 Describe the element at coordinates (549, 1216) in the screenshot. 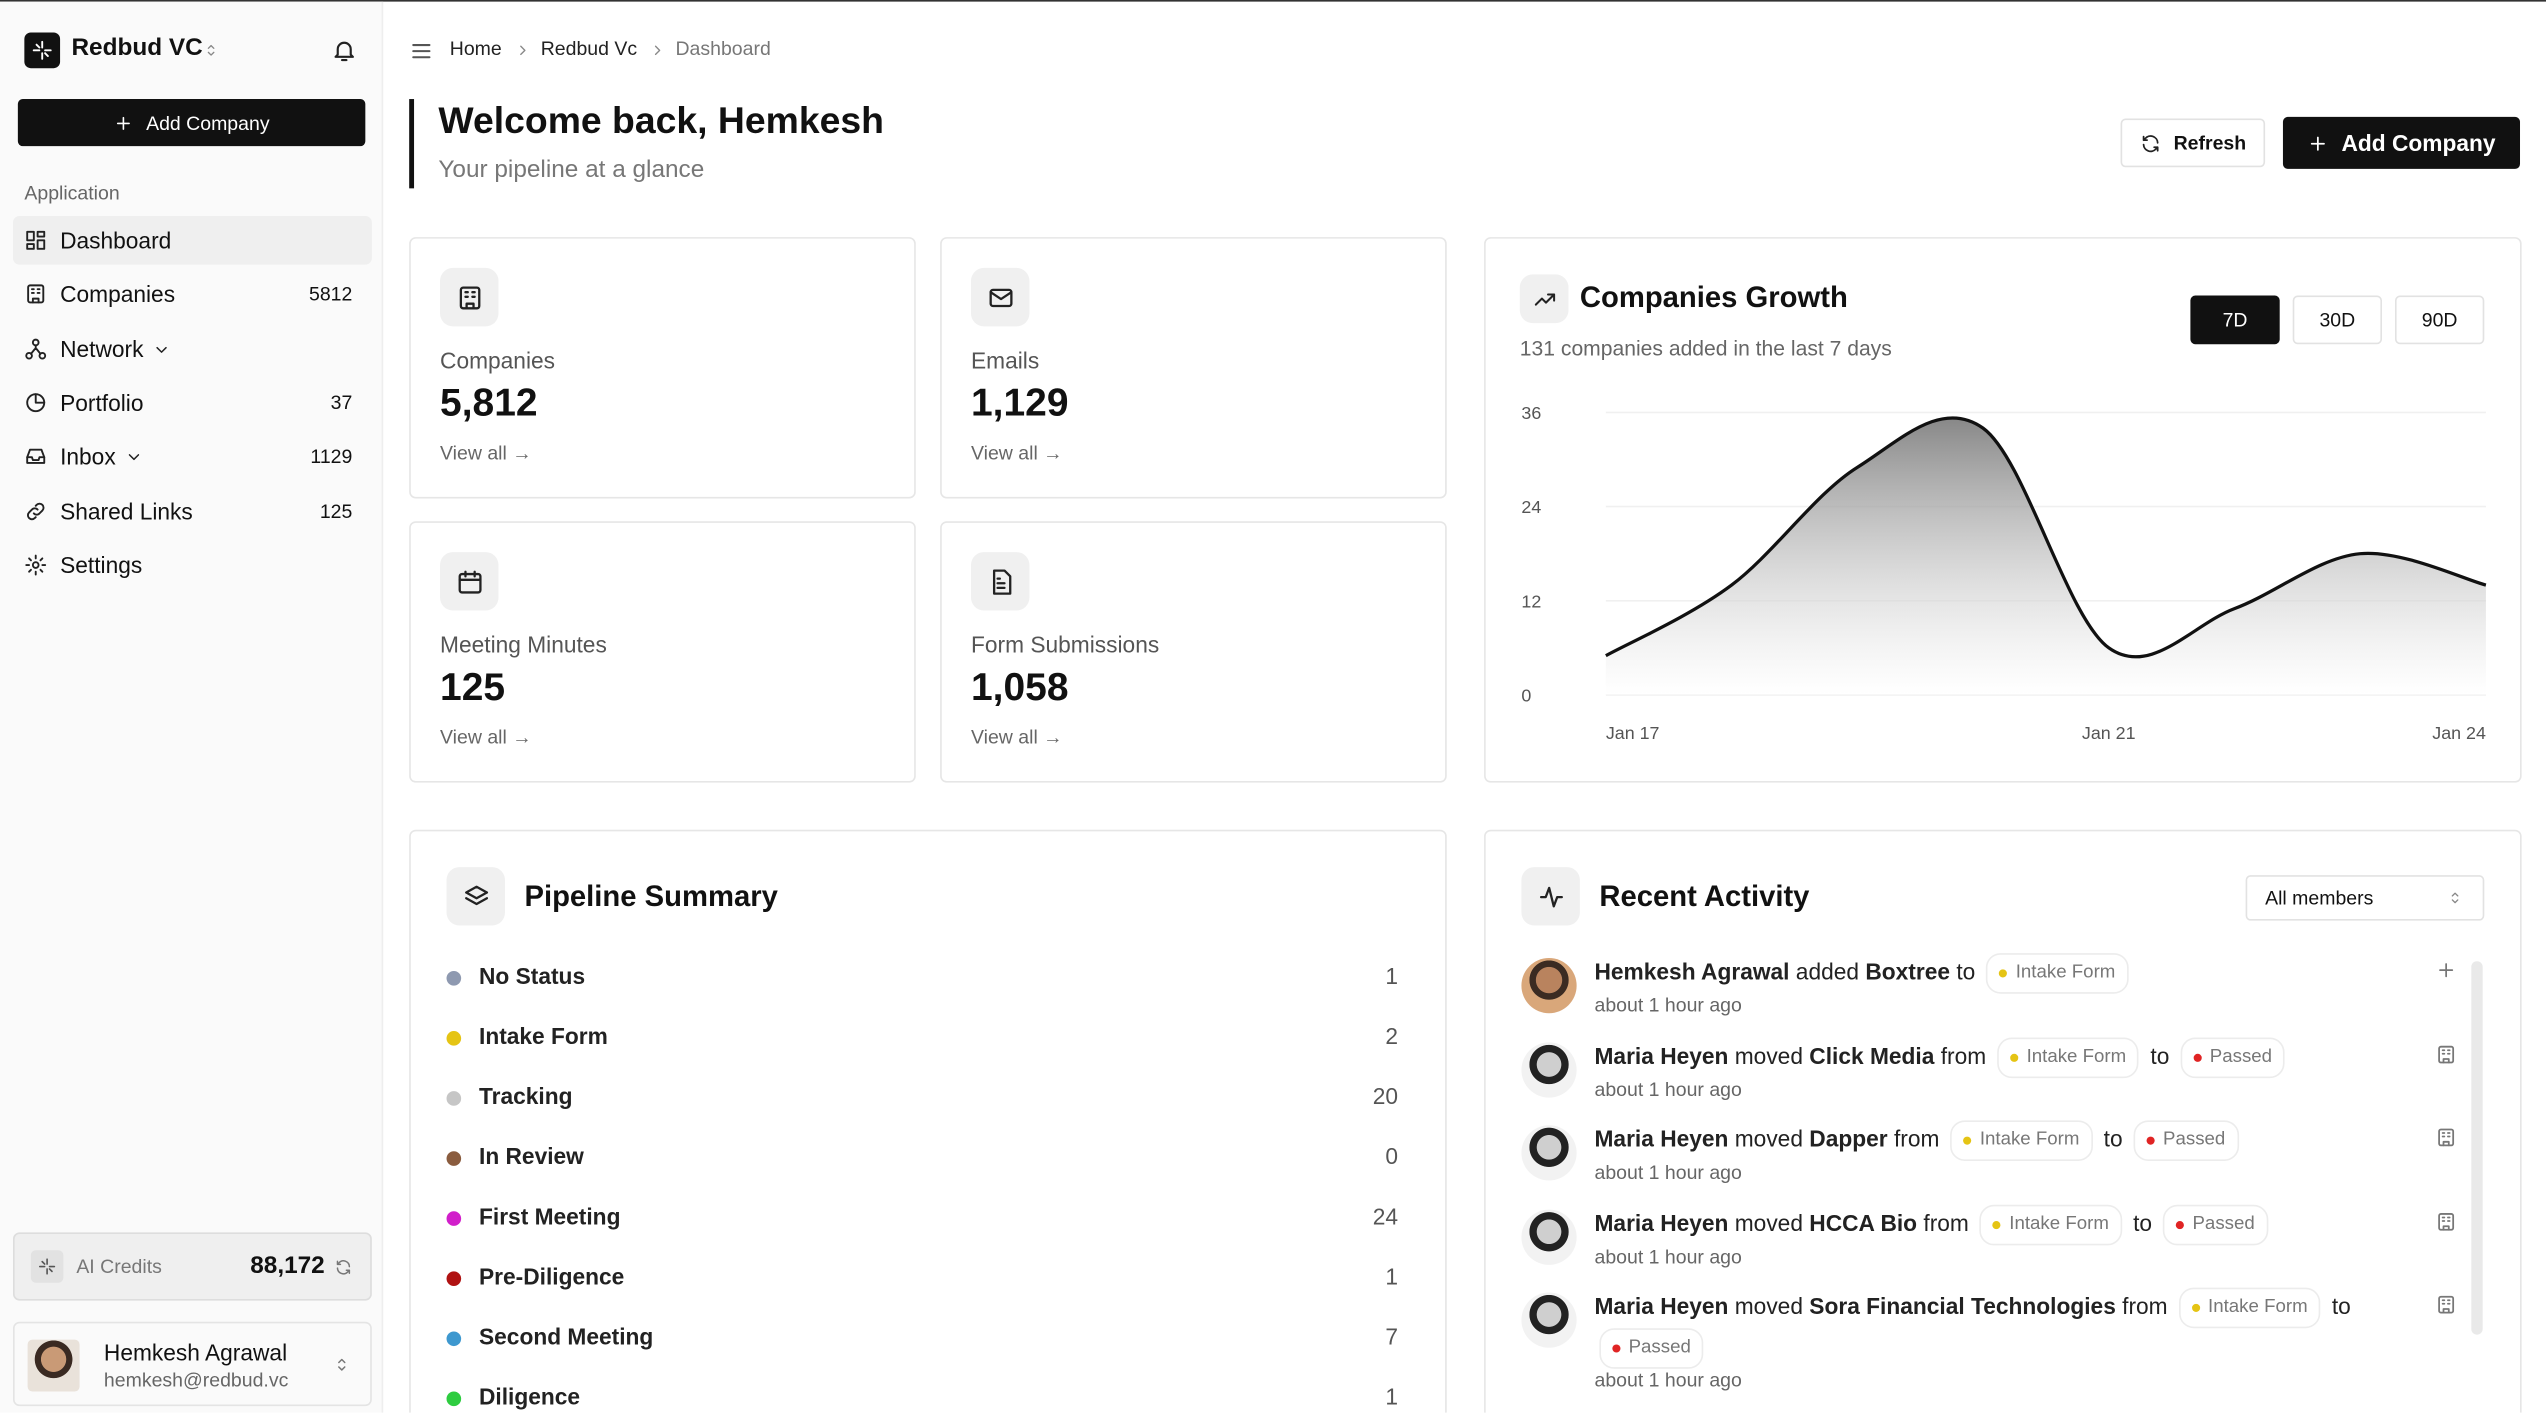

I see `status-label: First Meeting` at that location.